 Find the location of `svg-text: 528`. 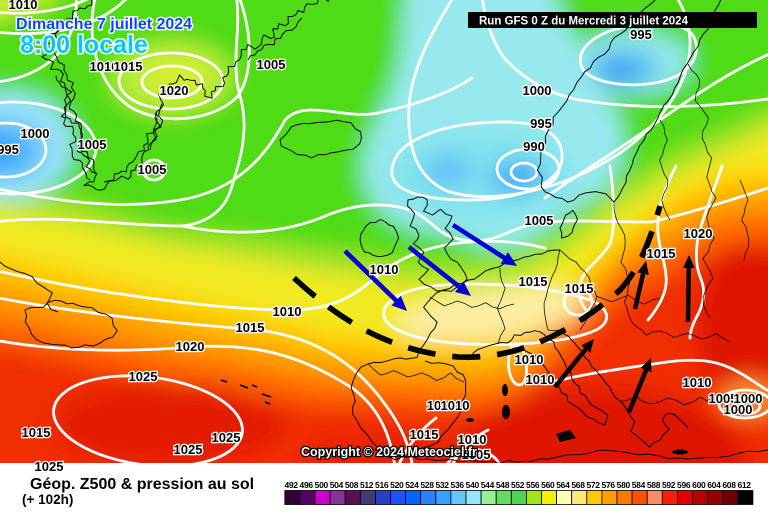

svg-text: 528 is located at coordinates (427, 485).